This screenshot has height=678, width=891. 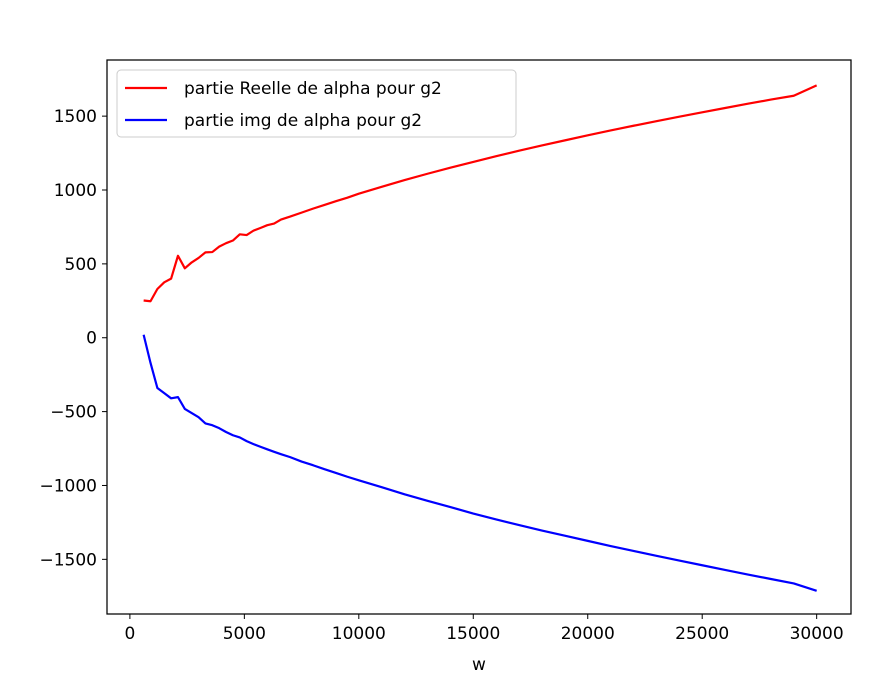 What do you see at coordinates (73, 413) in the screenshot?
I see `y-tick-label: −500` at bounding box center [73, 413].